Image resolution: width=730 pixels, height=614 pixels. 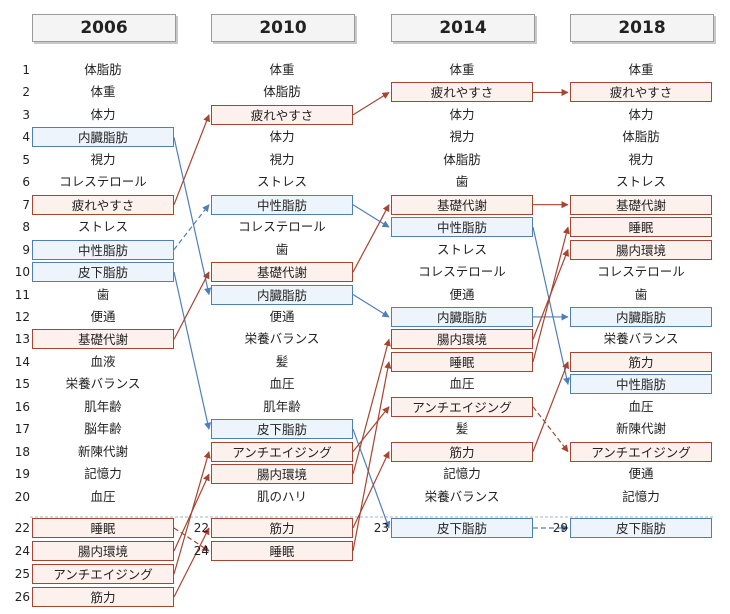 What do you see at coordinates (22, 574) in the screenshot?
I see `rank-number: 25` at bounding box center [22, 574].